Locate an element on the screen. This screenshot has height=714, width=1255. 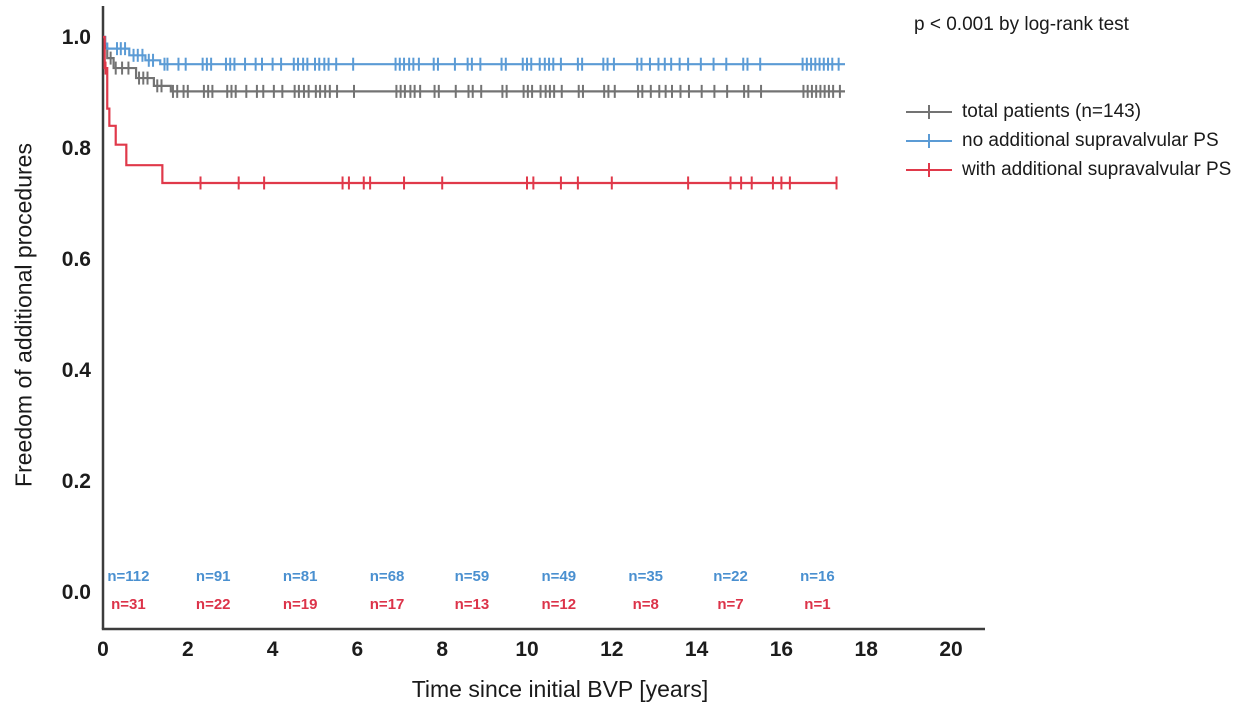
legend-item-0: total patients (n=143) is located at coordinates (1068, 112).